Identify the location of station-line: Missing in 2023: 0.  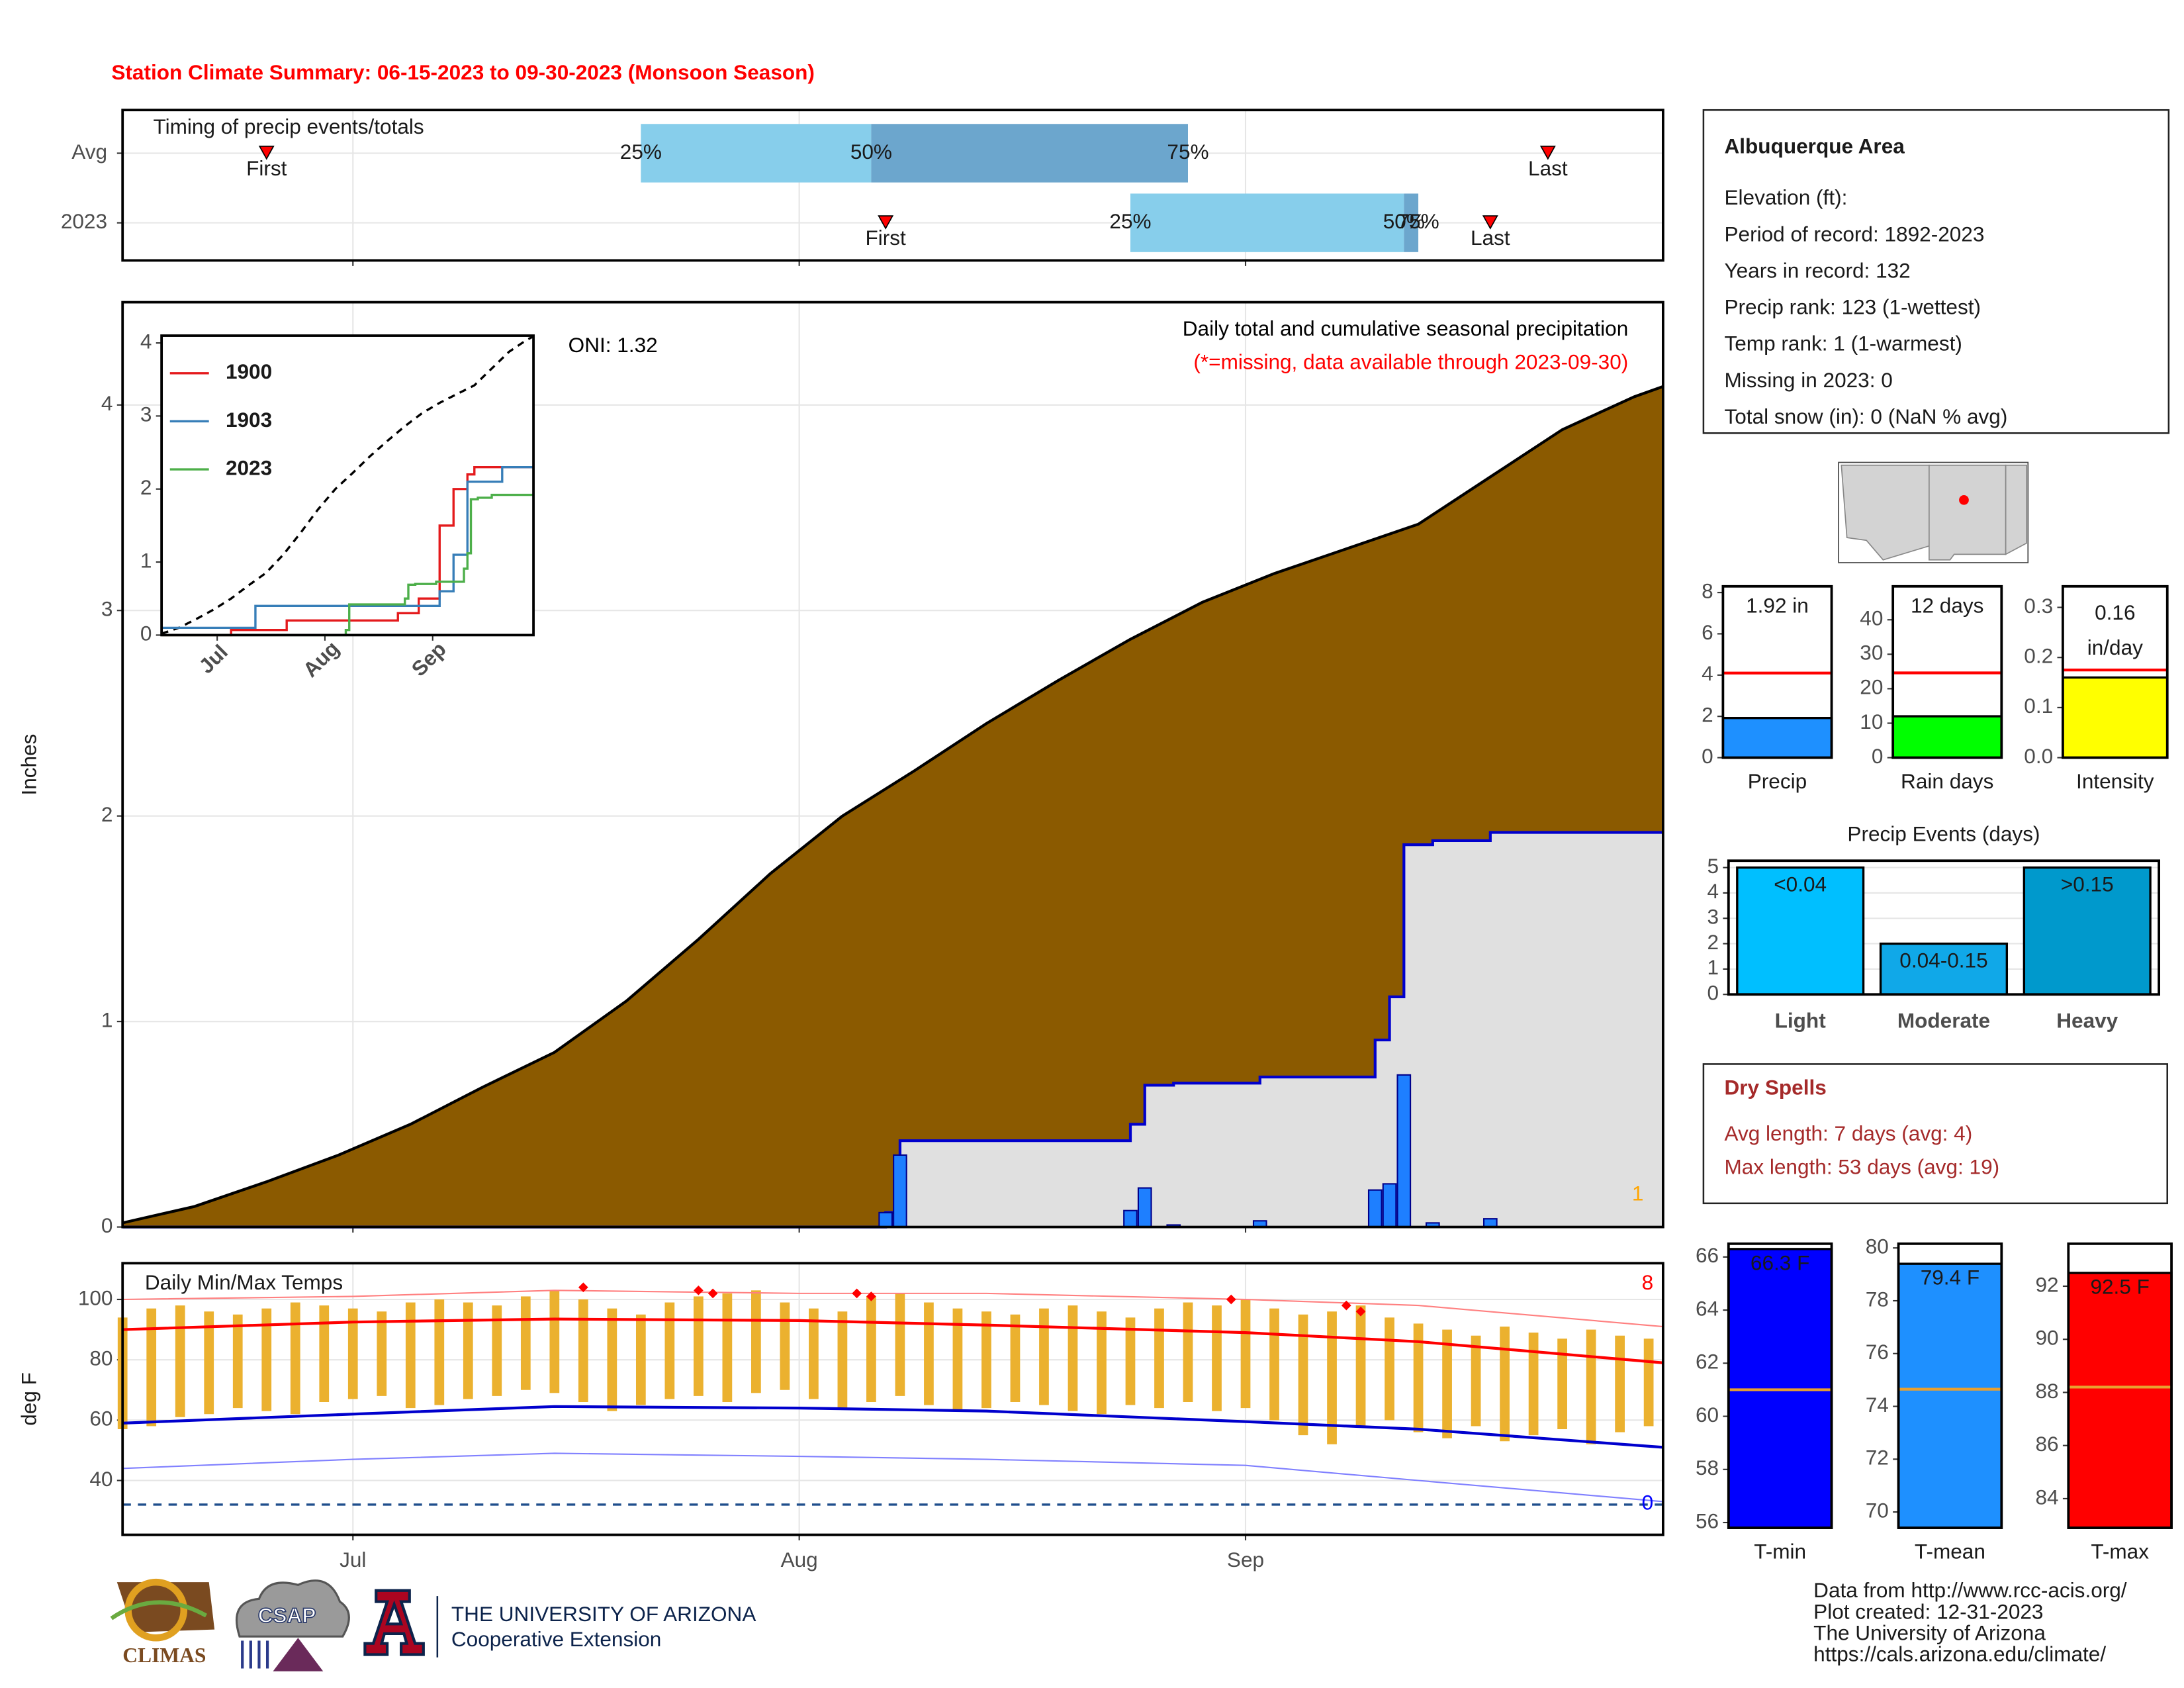
(1808, 380).